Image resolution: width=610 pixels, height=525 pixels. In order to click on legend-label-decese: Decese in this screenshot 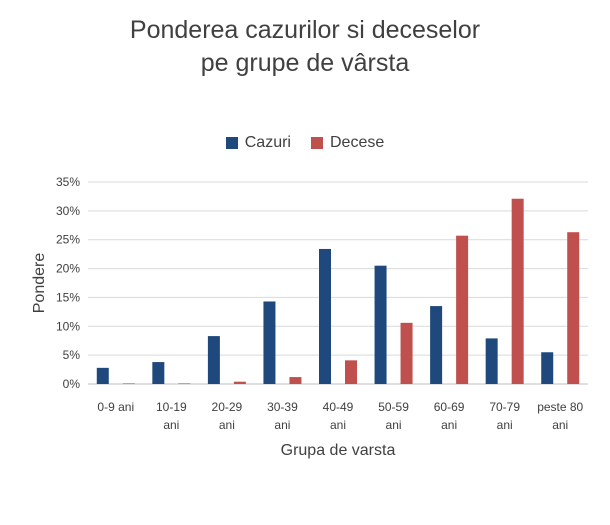, I will do `click(357, 142)`.